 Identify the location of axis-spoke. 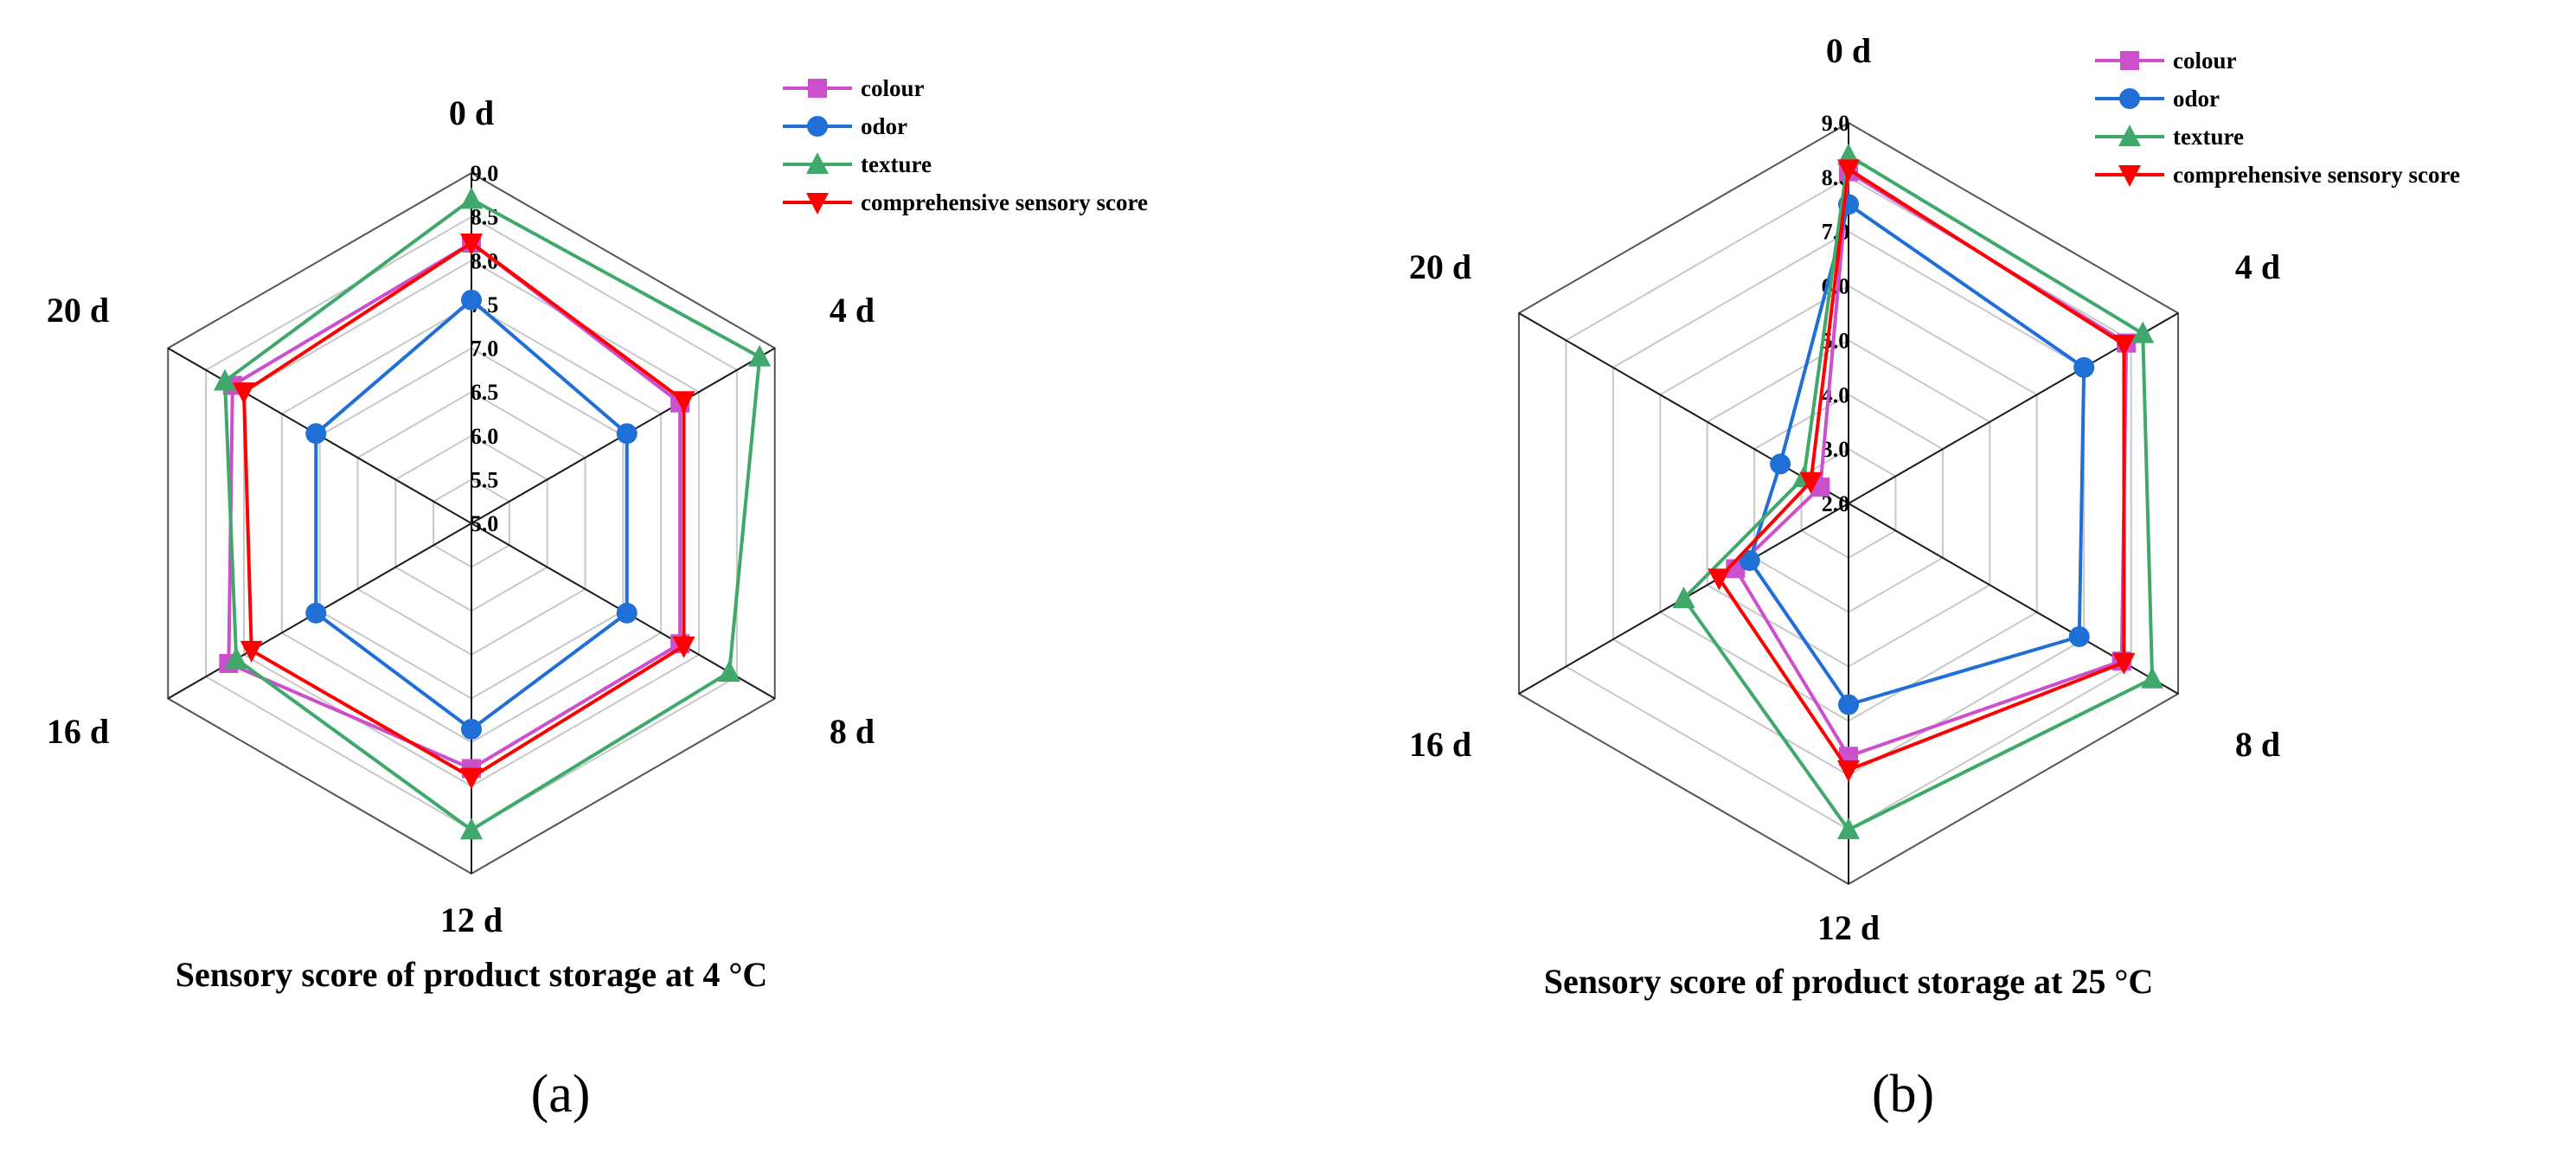
(1683, 408).